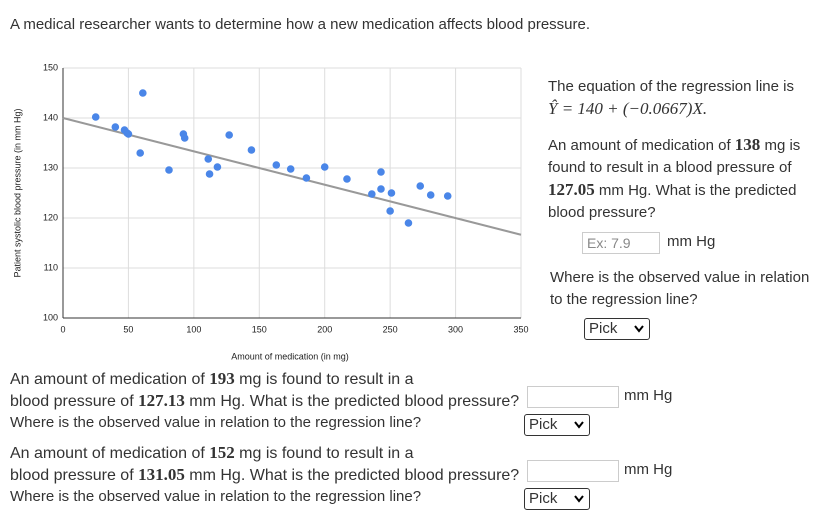 This screenshot has width=831, height=522. Describe the element at coordinates (193, 329) in the screenshot. I see `x-tick-label: 100` at that location.